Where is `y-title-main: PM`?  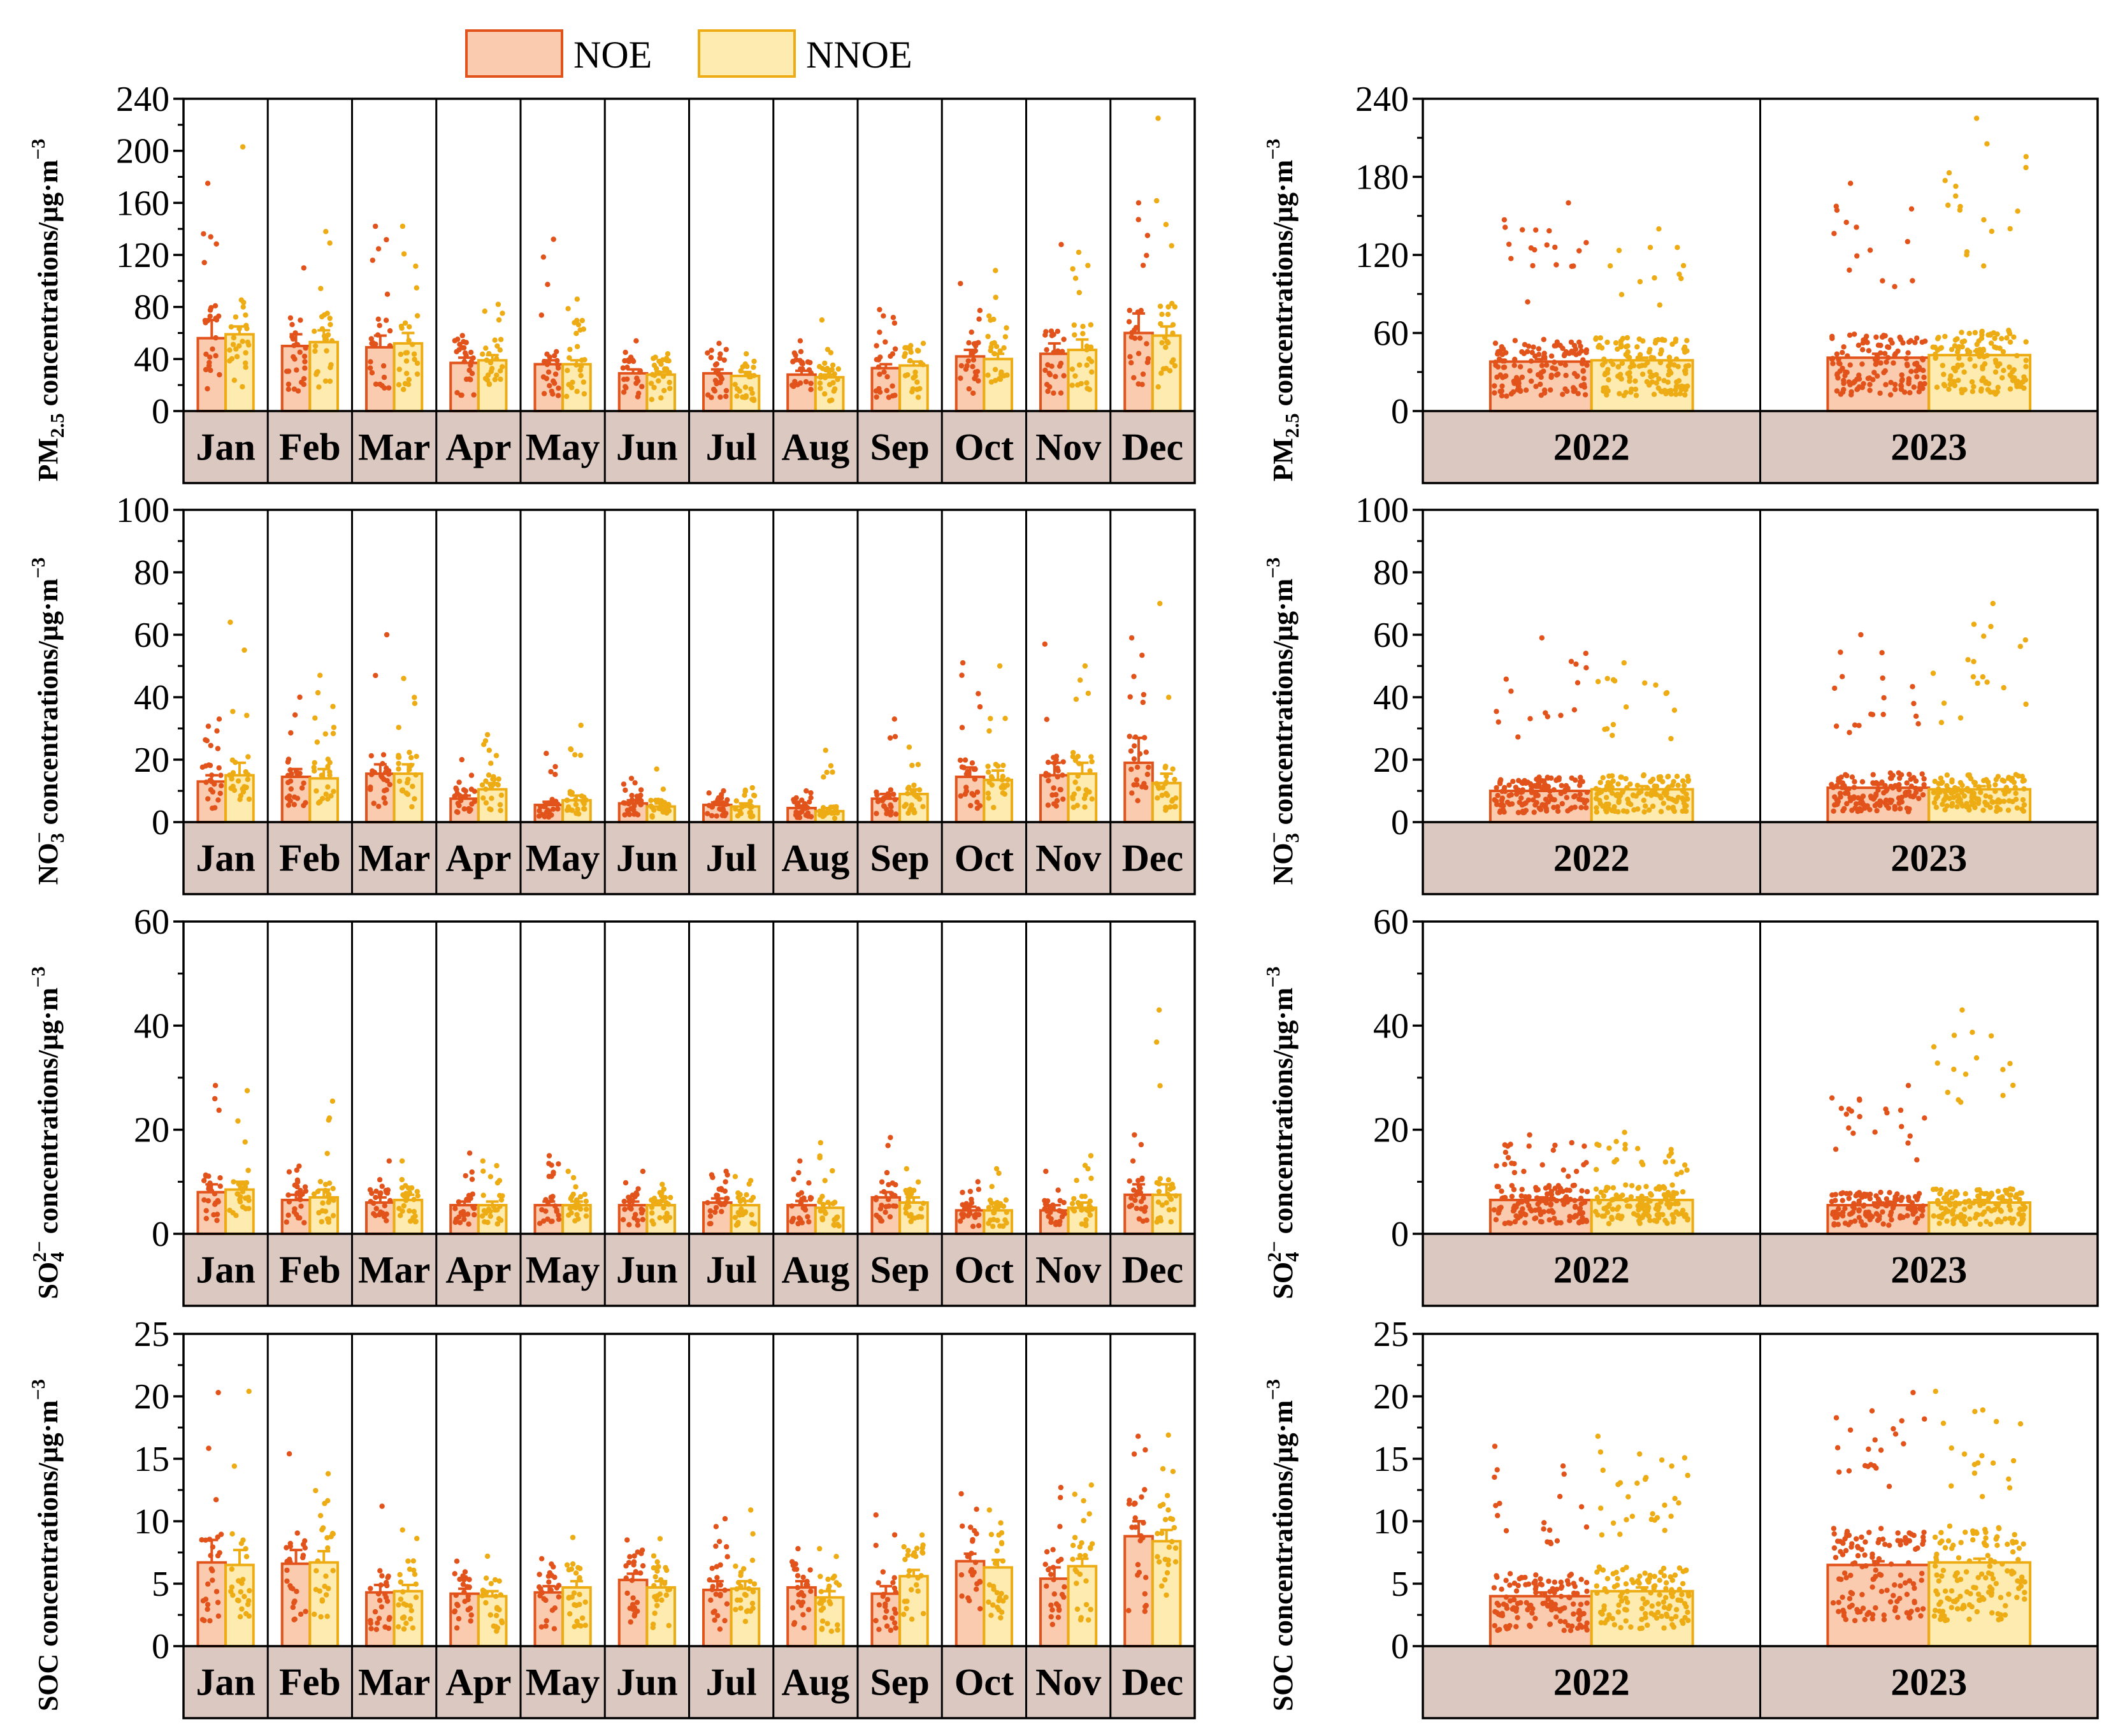
y-title-main: PM is located at coordinates (1283, 459).